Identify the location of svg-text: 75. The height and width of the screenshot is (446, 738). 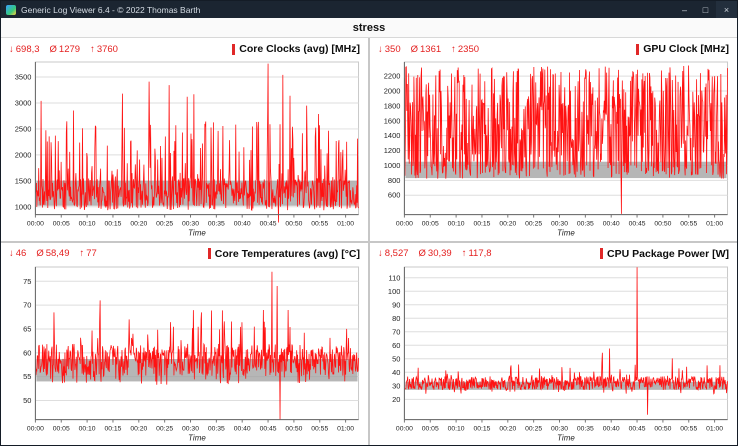
(27, 280).